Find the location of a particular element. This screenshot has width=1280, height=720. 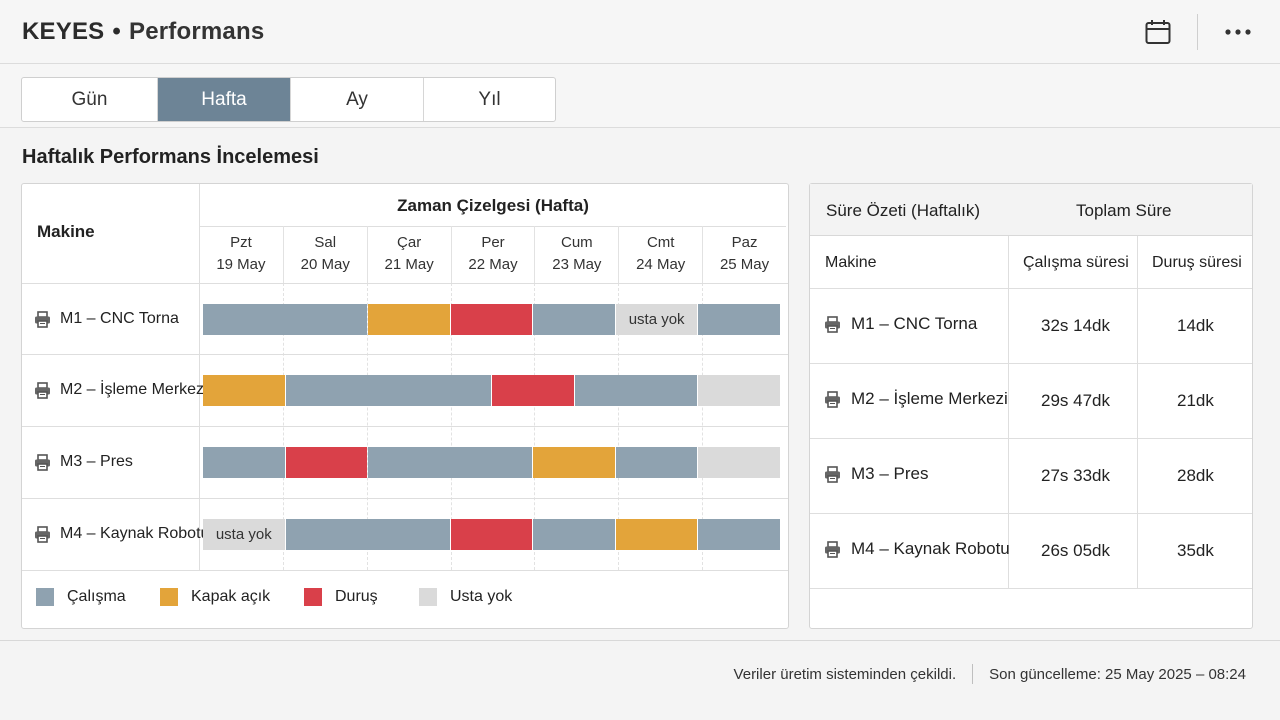

day-header: Pzt 19 May is located at coordinates (241, 254).